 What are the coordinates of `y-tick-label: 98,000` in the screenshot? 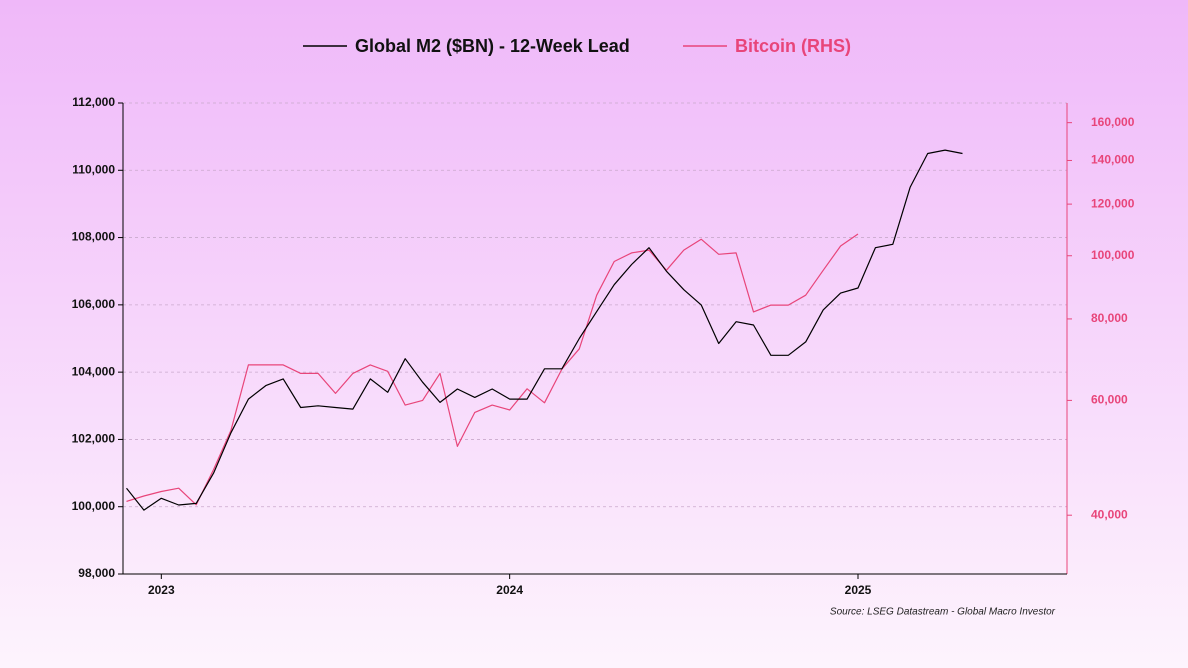 It's located at (96, 573).